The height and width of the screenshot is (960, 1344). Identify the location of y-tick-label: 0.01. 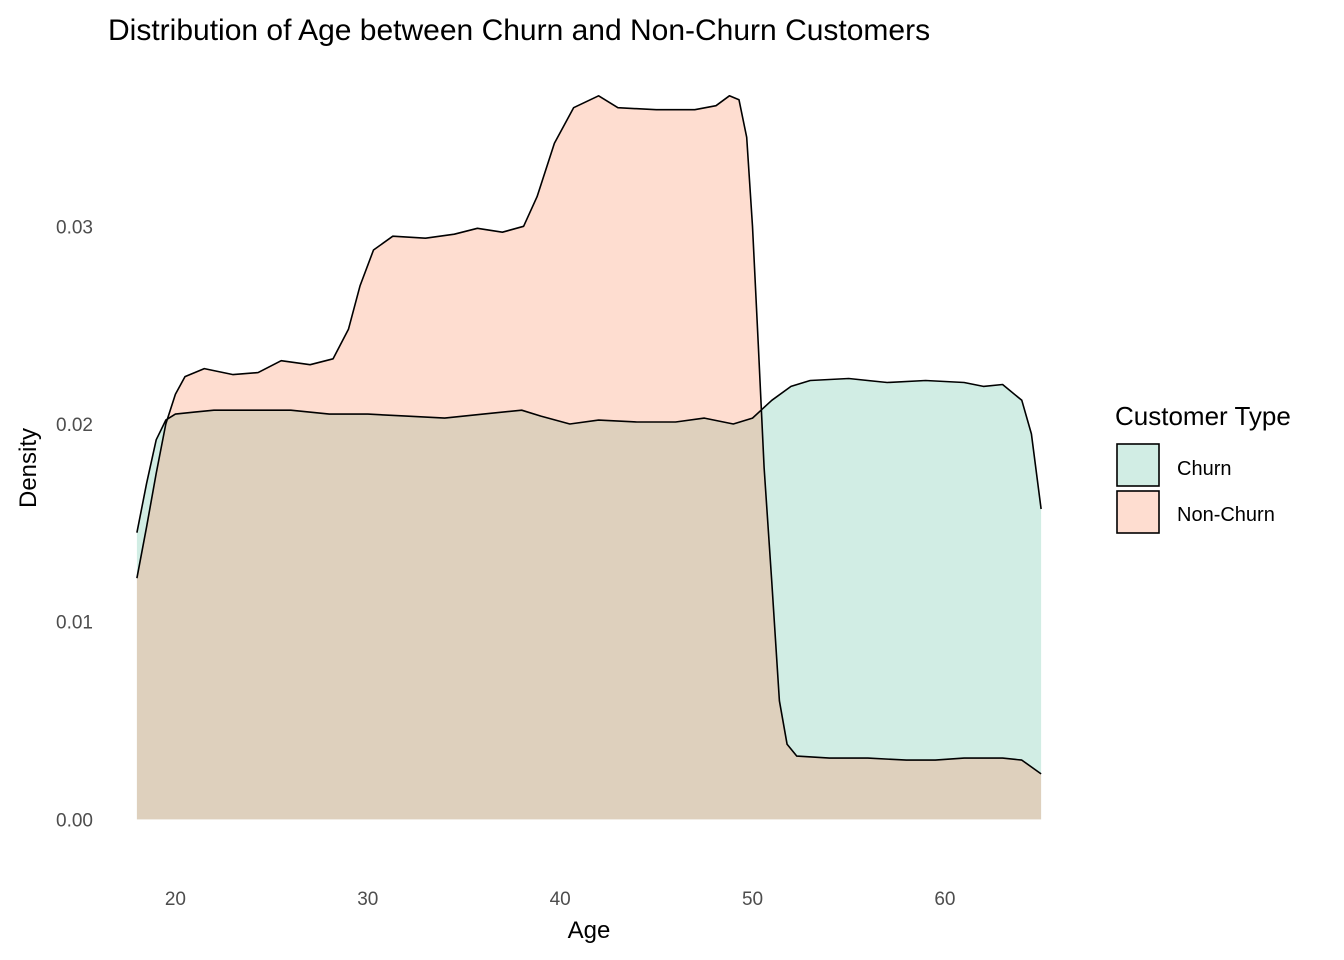
(74, 623).